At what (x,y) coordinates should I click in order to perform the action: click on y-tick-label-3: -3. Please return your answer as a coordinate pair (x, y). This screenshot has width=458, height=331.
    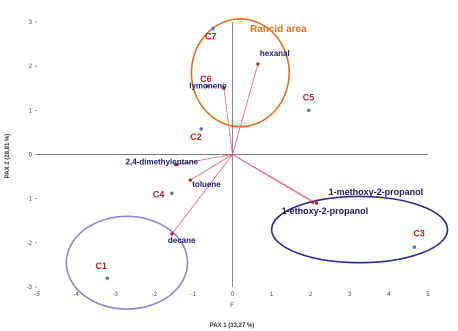
    Looking at the image, I should click on (30, 288).